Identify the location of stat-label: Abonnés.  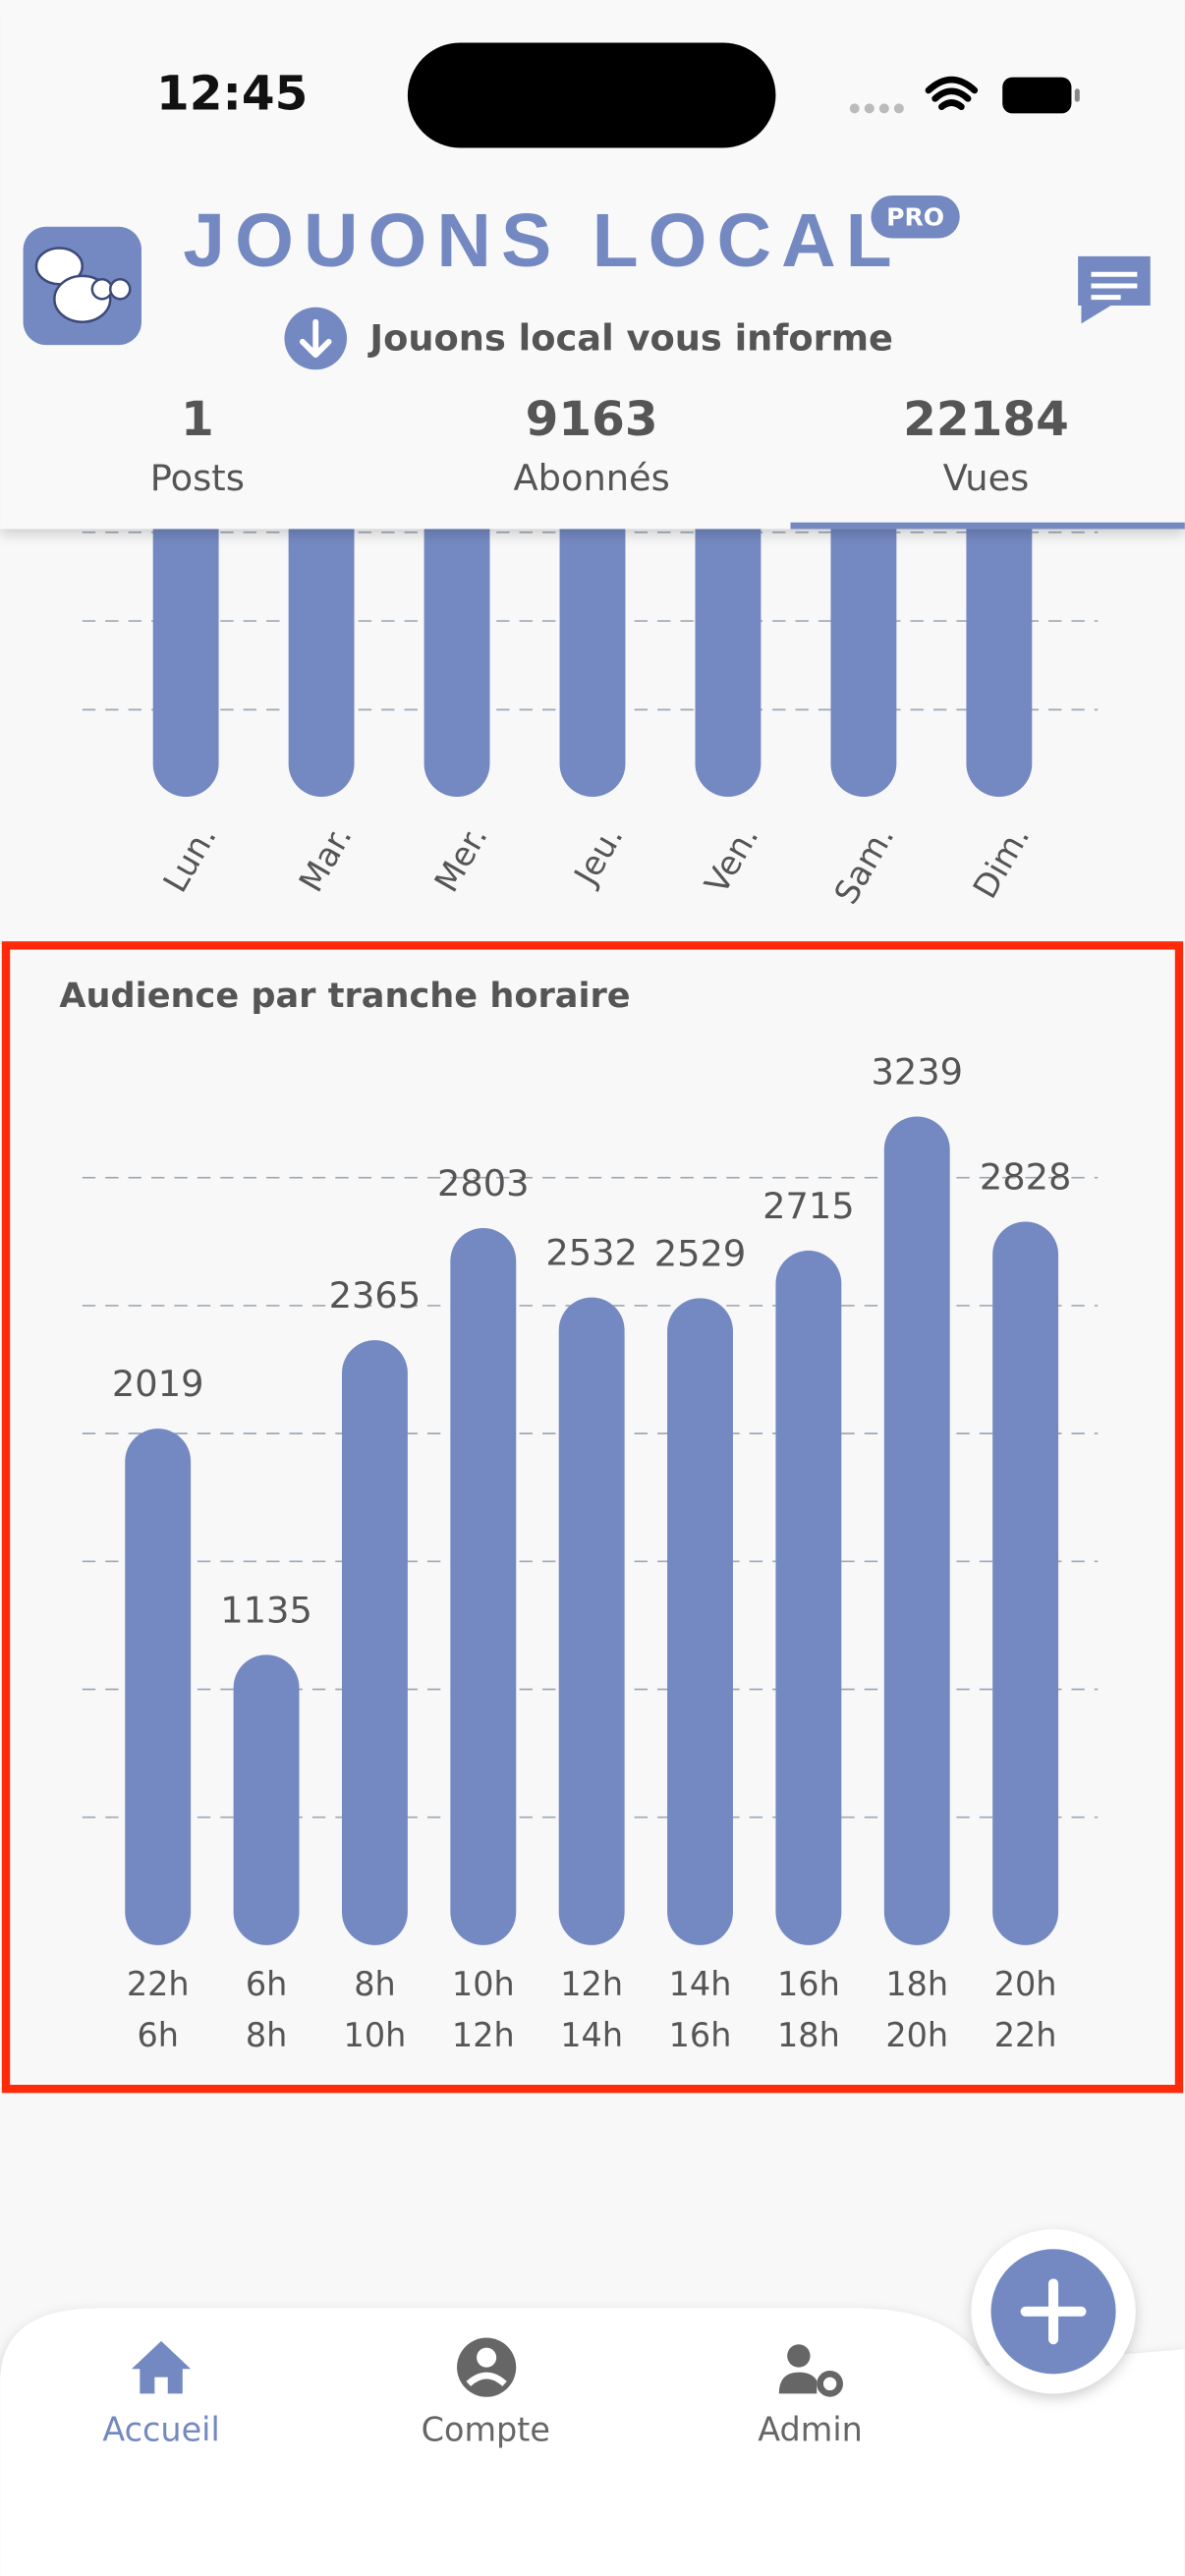
(591, 478).